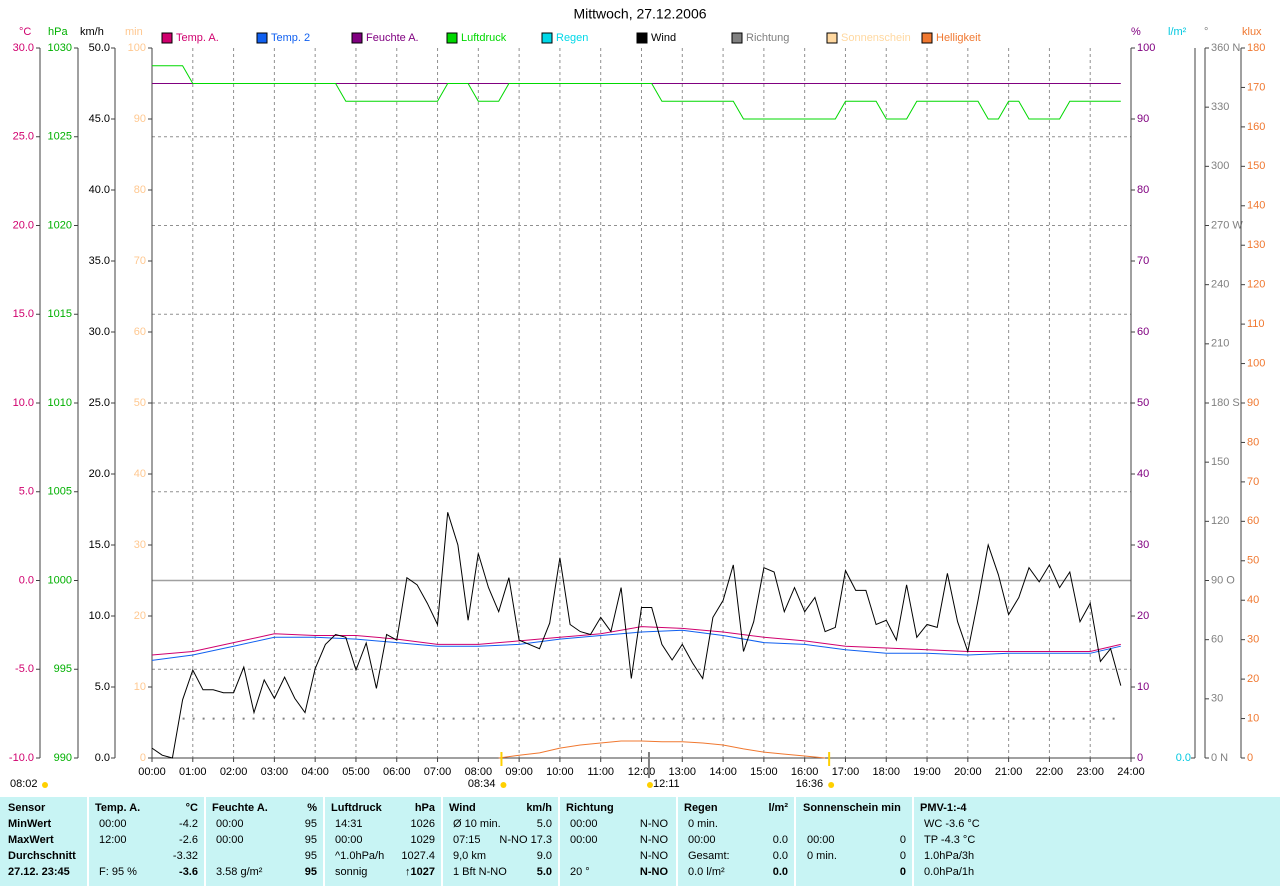 The width and height of the screenshot is (1280, 886). Describe the element at coordinates (484, 38) in the screenshot. I see `legend-label: Luftdruck` at that location.